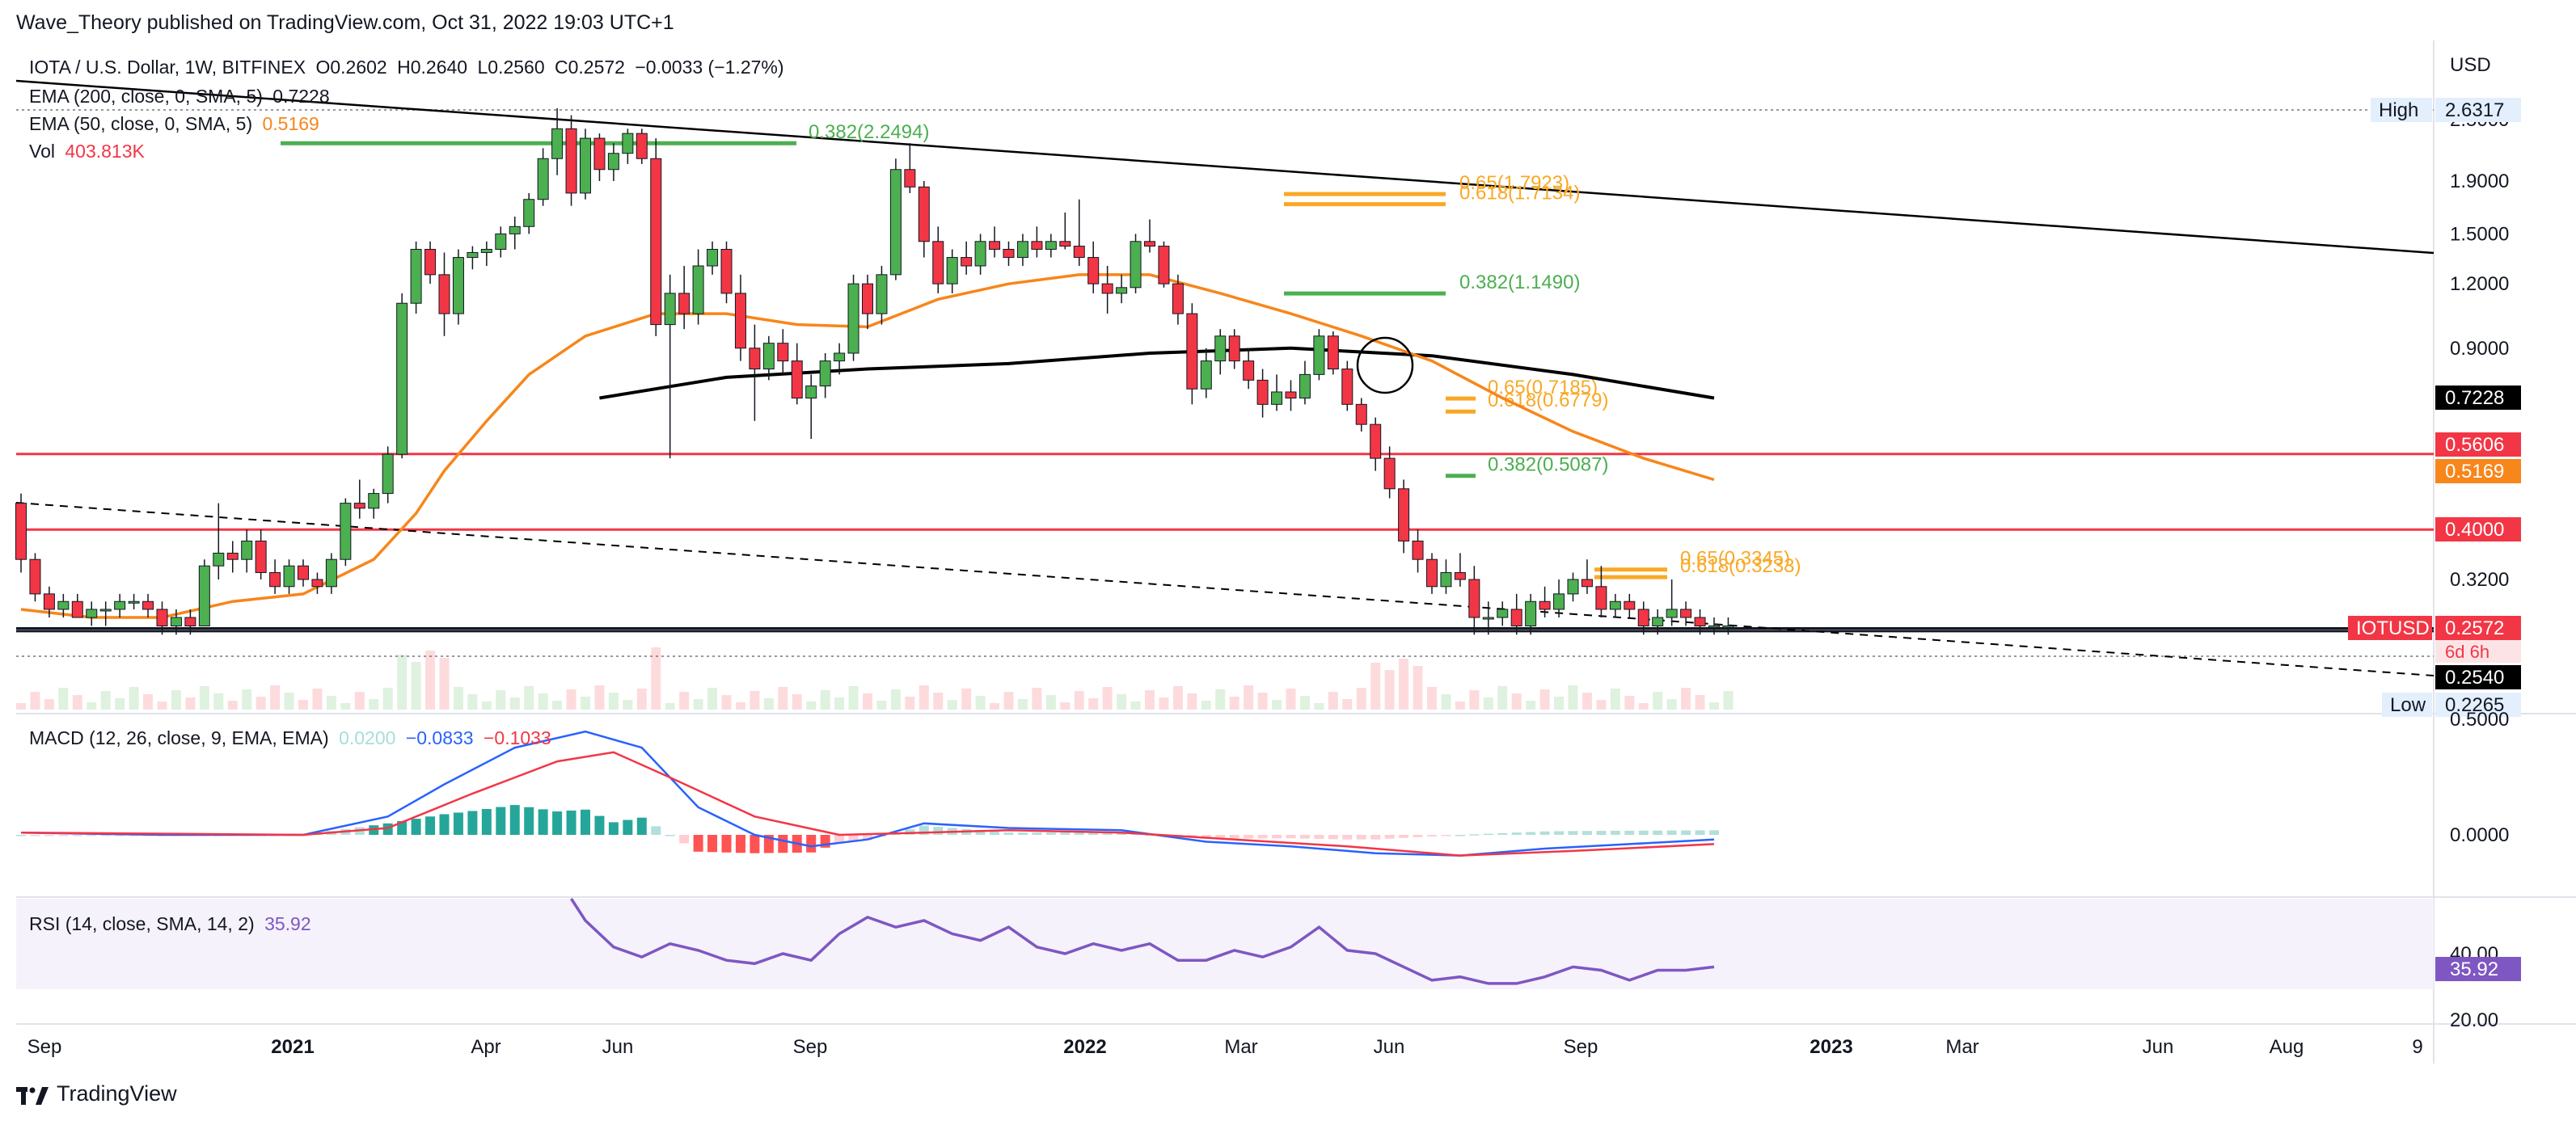 The width and height of the screenshot is (2576, 1125). What do you see at coordinates (96, 1094) in the screenshot?
I see `tradingview-footer: TradingView` at bounding box center [96, 1094].